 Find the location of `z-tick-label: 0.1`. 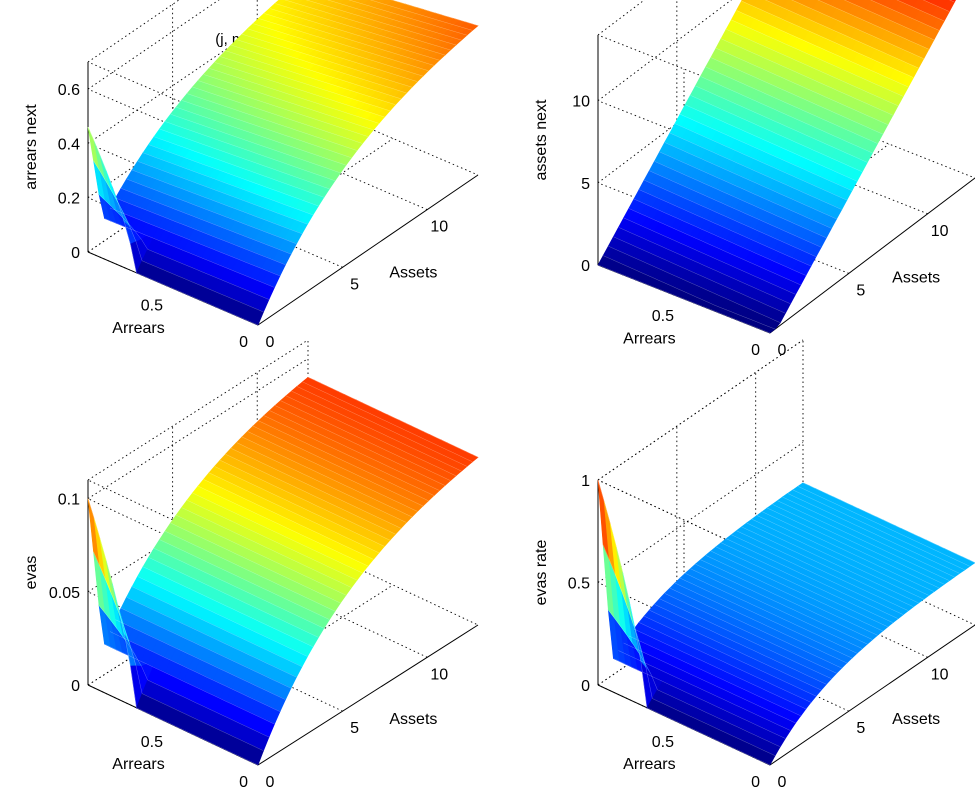

z-tick-label: 0.1 is located at coordinates (69, 500).